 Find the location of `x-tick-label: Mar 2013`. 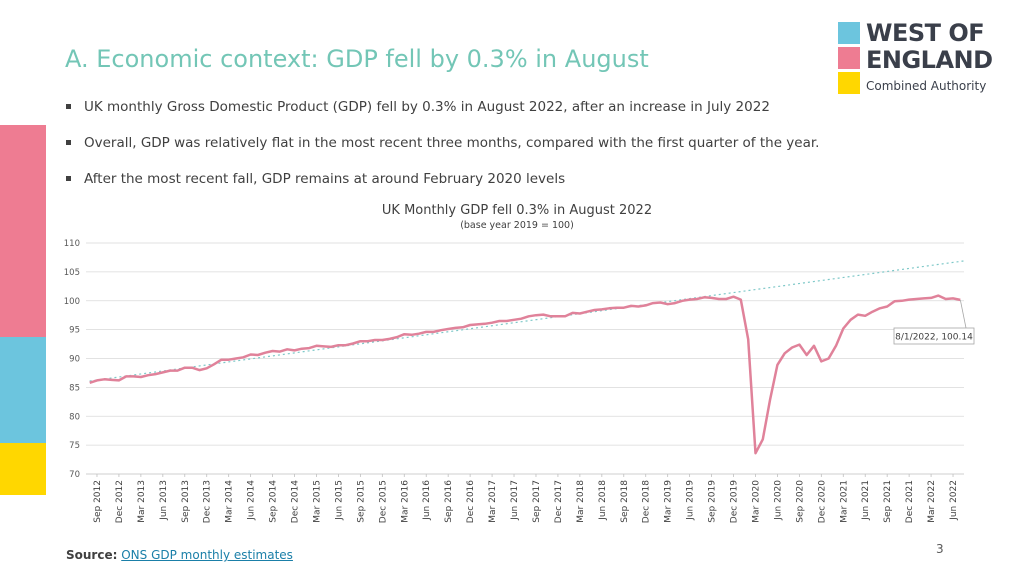

x-tick-label: Mar 2013 is located at coordinates (142, 501).